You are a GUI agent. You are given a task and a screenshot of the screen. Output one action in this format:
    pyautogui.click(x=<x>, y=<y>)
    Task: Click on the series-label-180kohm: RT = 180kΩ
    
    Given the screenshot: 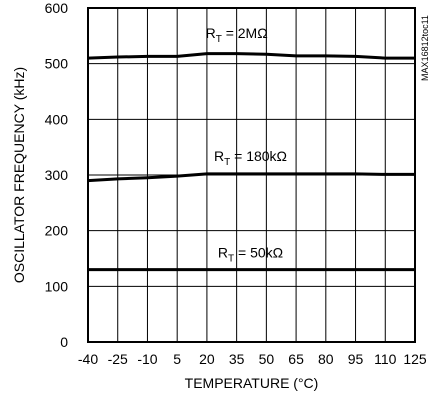 What is the action you would take?
    pyautogui.click(x=250, y=158)
    